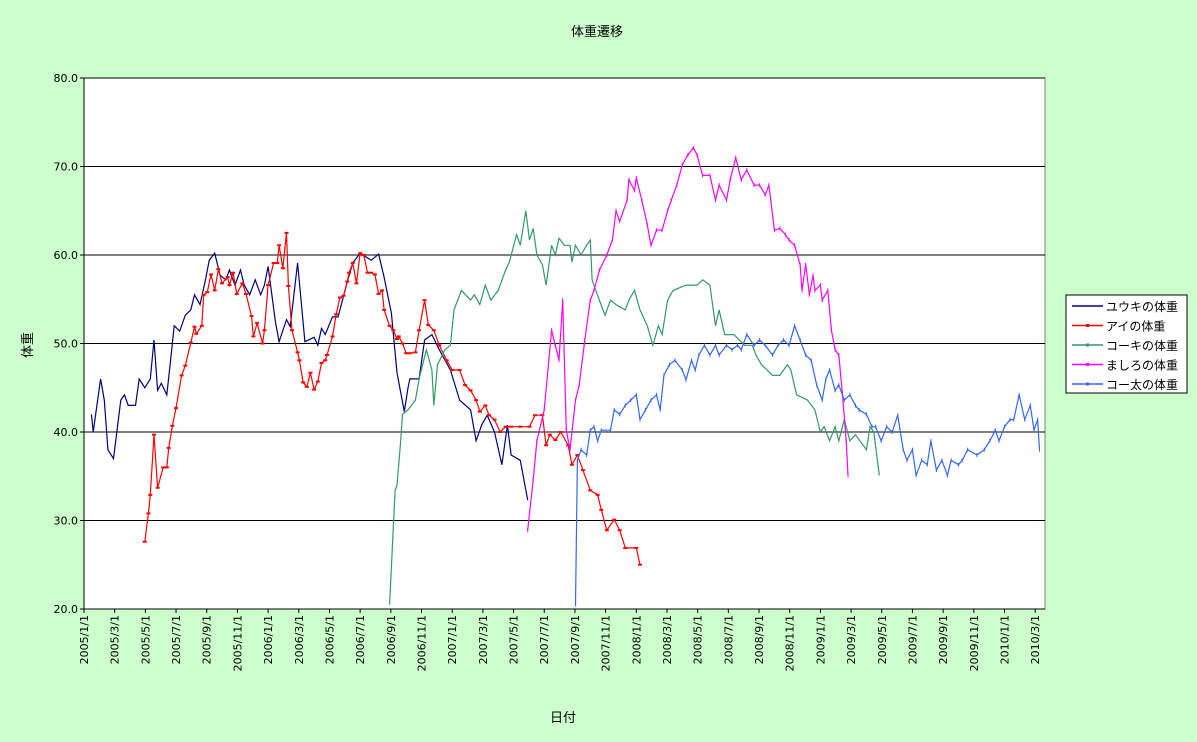 This screenshot has width=1197, height=742. What do you see at coordinates (66, 167) in the screenshot?
I see `y-tick-label: 70.0` at bounding box center [66, 167].